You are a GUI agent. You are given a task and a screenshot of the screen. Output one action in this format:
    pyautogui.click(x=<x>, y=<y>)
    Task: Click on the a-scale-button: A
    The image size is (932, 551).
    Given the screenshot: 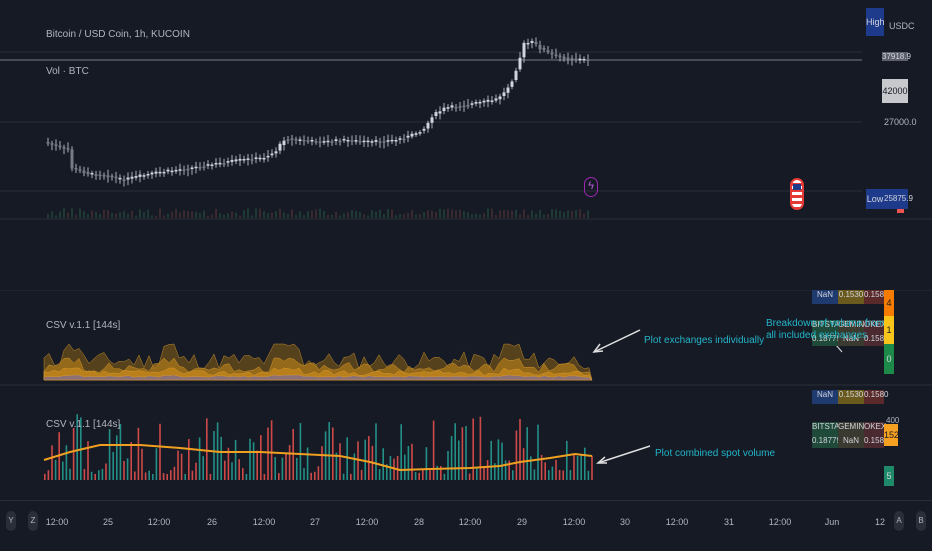 What is the action you would take?
    pyautogui.click(x=899, y=521)
    